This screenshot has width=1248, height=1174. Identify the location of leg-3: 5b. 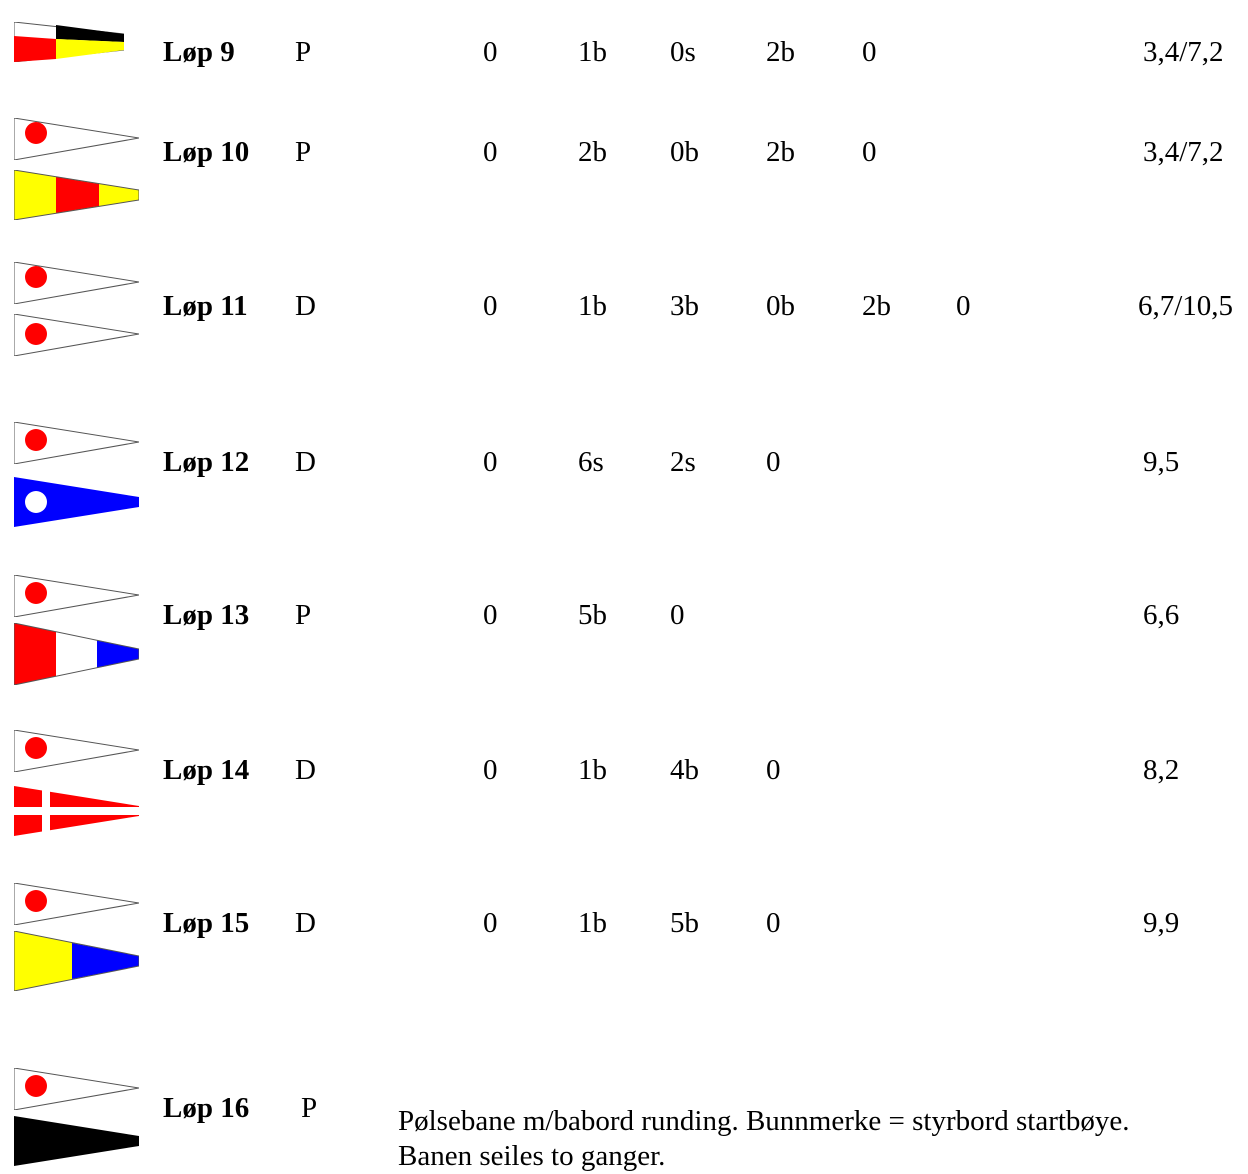
(684, 923).